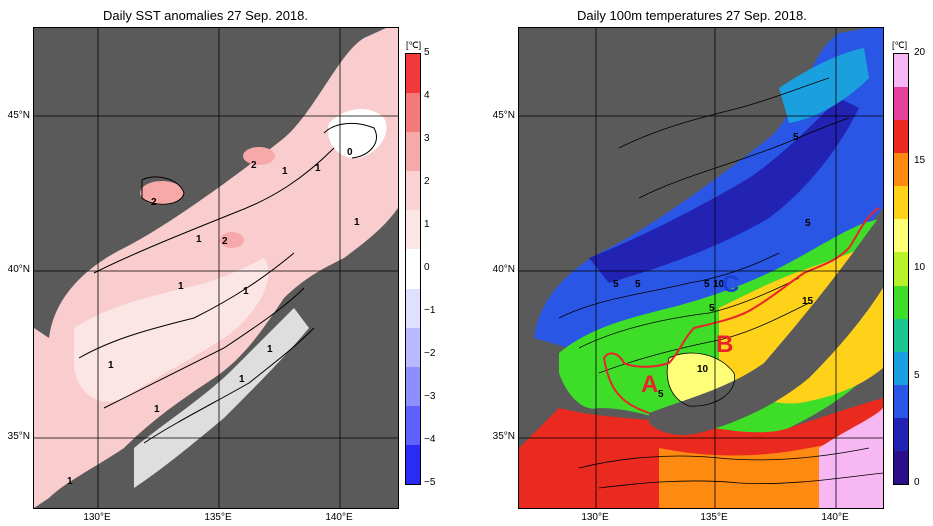  I want to click on left-colorbar-tick-label: −2, so click(430, 353).